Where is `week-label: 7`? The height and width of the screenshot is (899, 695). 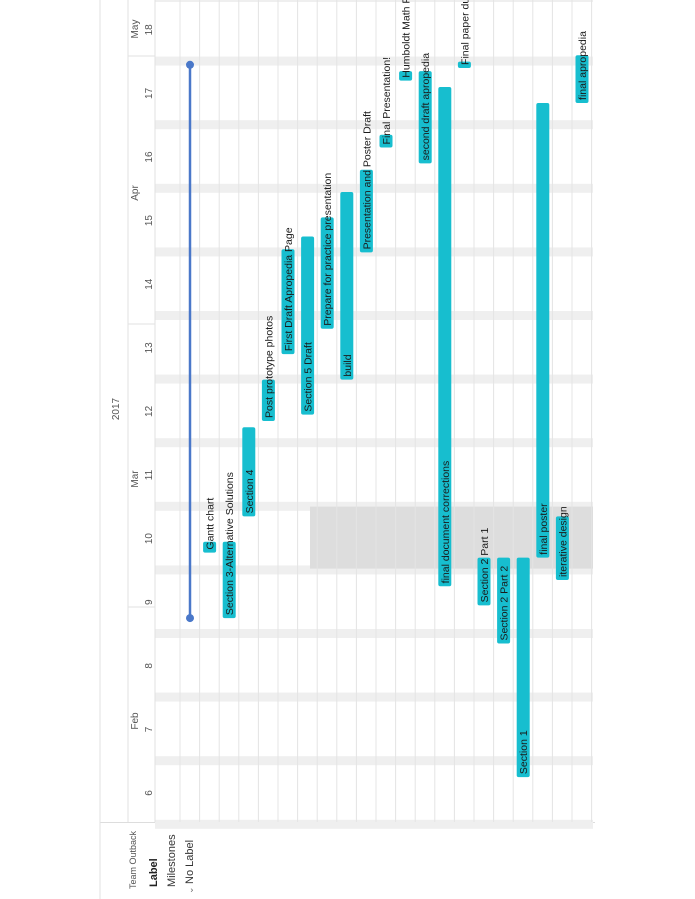
week-label: 7 is located at coordinates (149, 729).